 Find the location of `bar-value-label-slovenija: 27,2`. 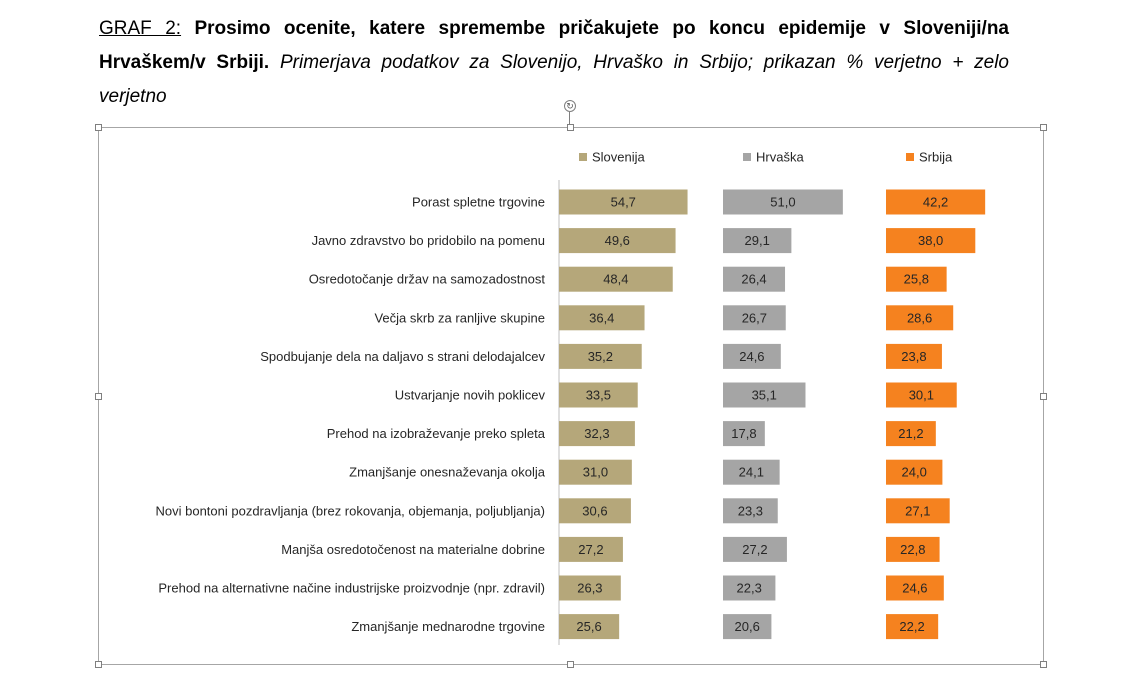

bar-value-label-slovenija: 27,2 is located at coordinates (590, 549).